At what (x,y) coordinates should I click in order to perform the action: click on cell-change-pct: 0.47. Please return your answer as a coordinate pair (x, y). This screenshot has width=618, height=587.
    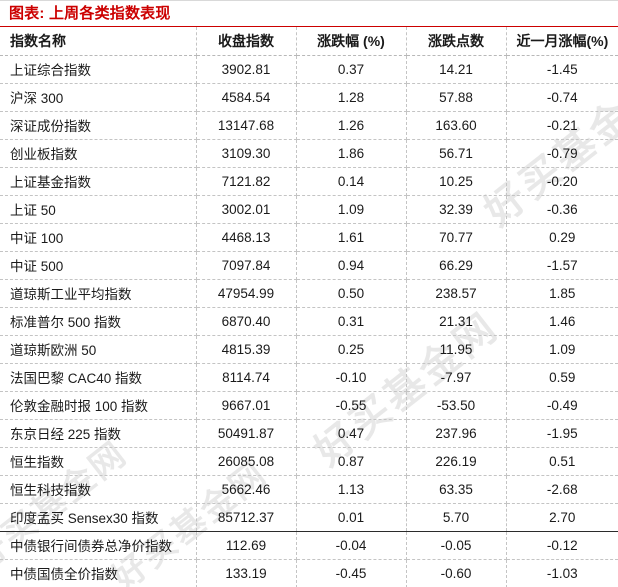
    Looking at the image, I should click on (351, 433).